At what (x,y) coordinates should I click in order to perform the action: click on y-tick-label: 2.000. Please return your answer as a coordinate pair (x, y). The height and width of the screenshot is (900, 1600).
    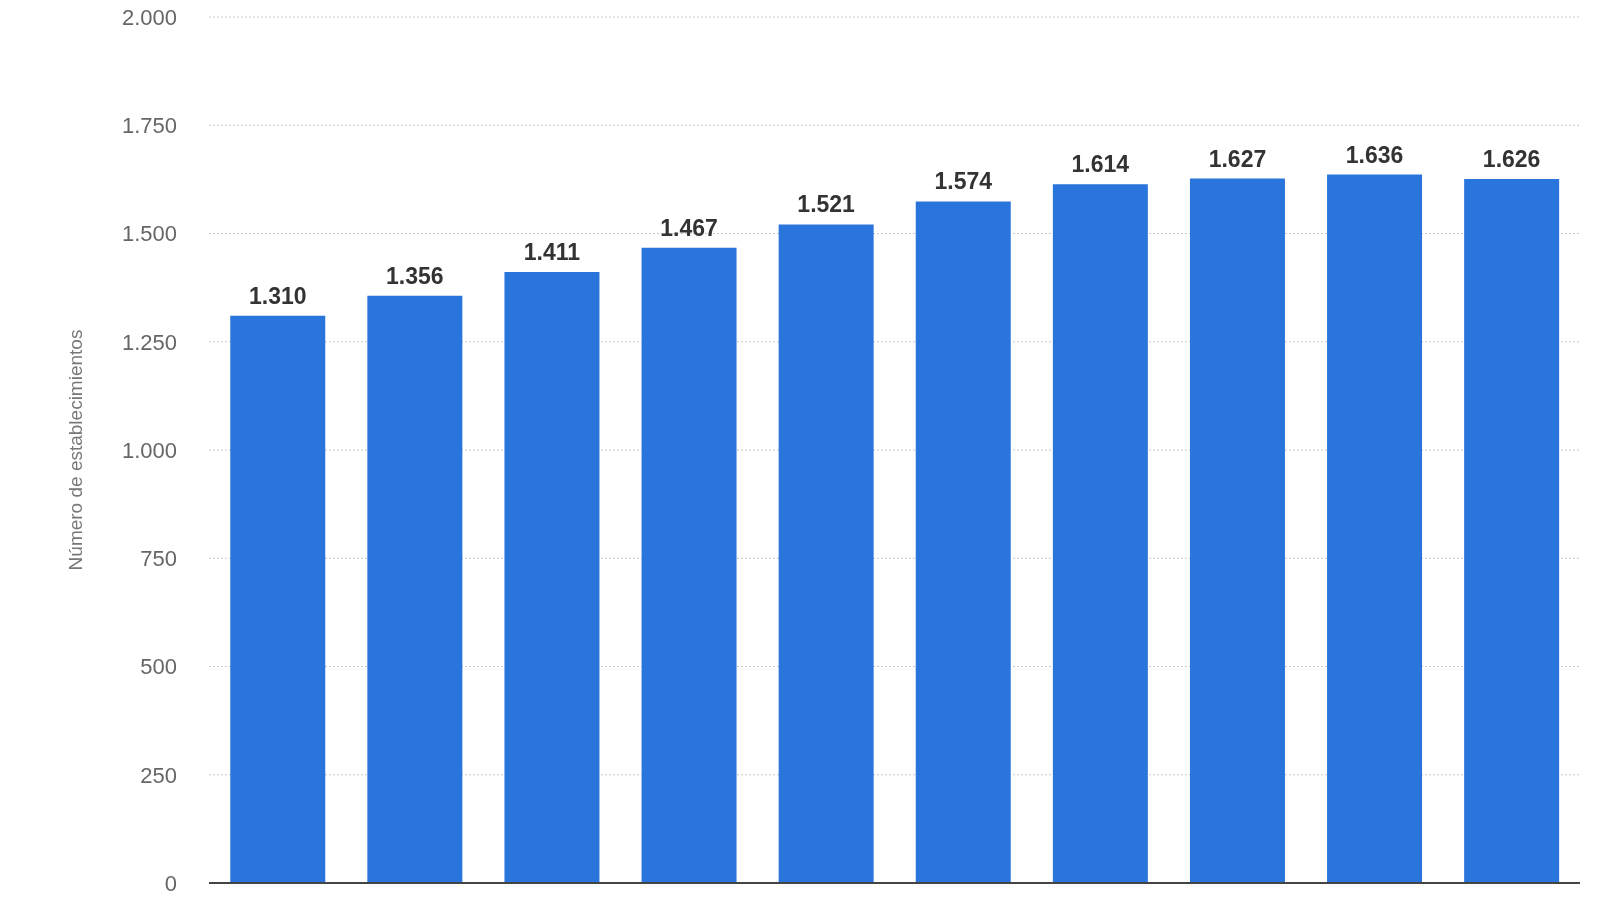
    Looking at the image, I should click on (149, 17).